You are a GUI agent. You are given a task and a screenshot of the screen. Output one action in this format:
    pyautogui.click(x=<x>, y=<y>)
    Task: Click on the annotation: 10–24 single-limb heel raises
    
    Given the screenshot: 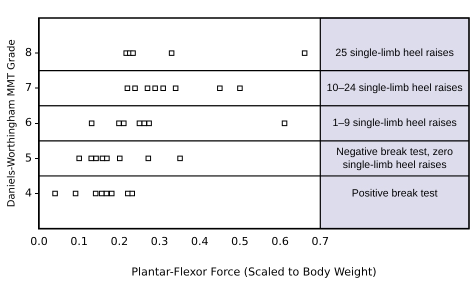 What is the action you would take?
    pyautogui.click(x=394, y=88)
    